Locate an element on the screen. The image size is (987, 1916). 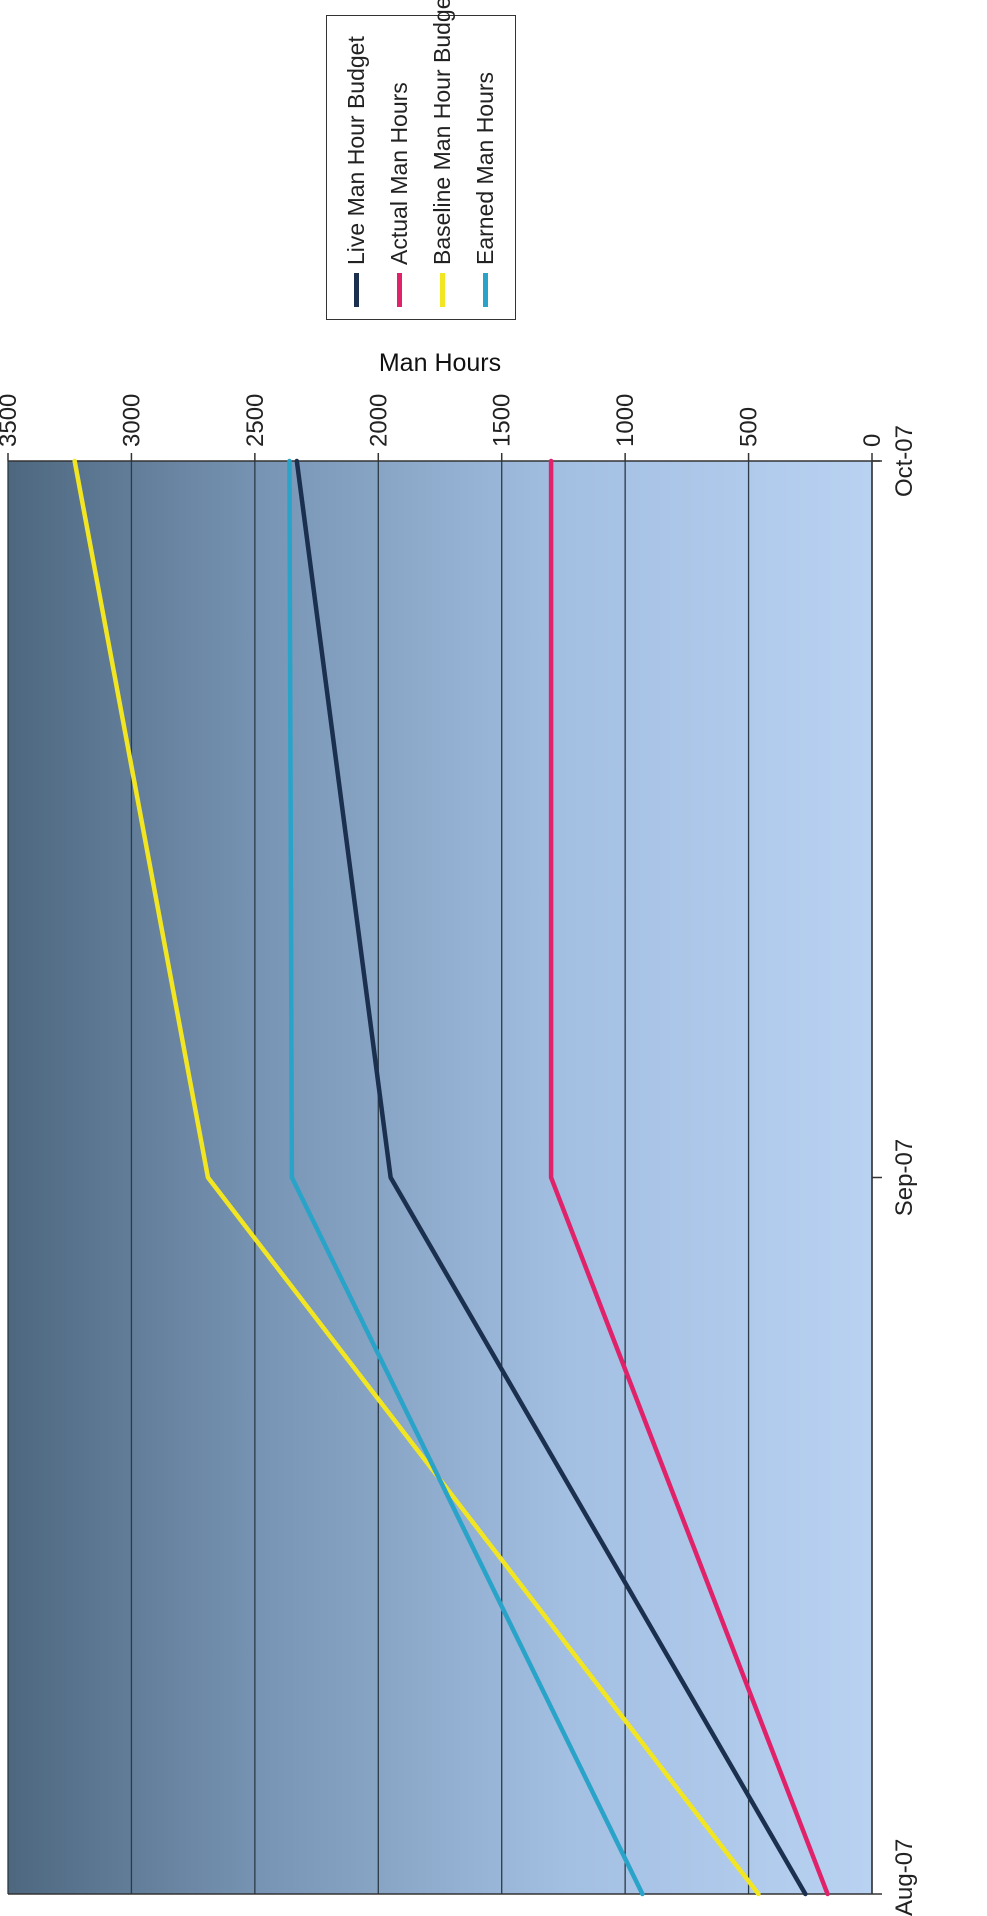
legend-item: Baseline Man Hour Budget is located at coordinates (442, 153).